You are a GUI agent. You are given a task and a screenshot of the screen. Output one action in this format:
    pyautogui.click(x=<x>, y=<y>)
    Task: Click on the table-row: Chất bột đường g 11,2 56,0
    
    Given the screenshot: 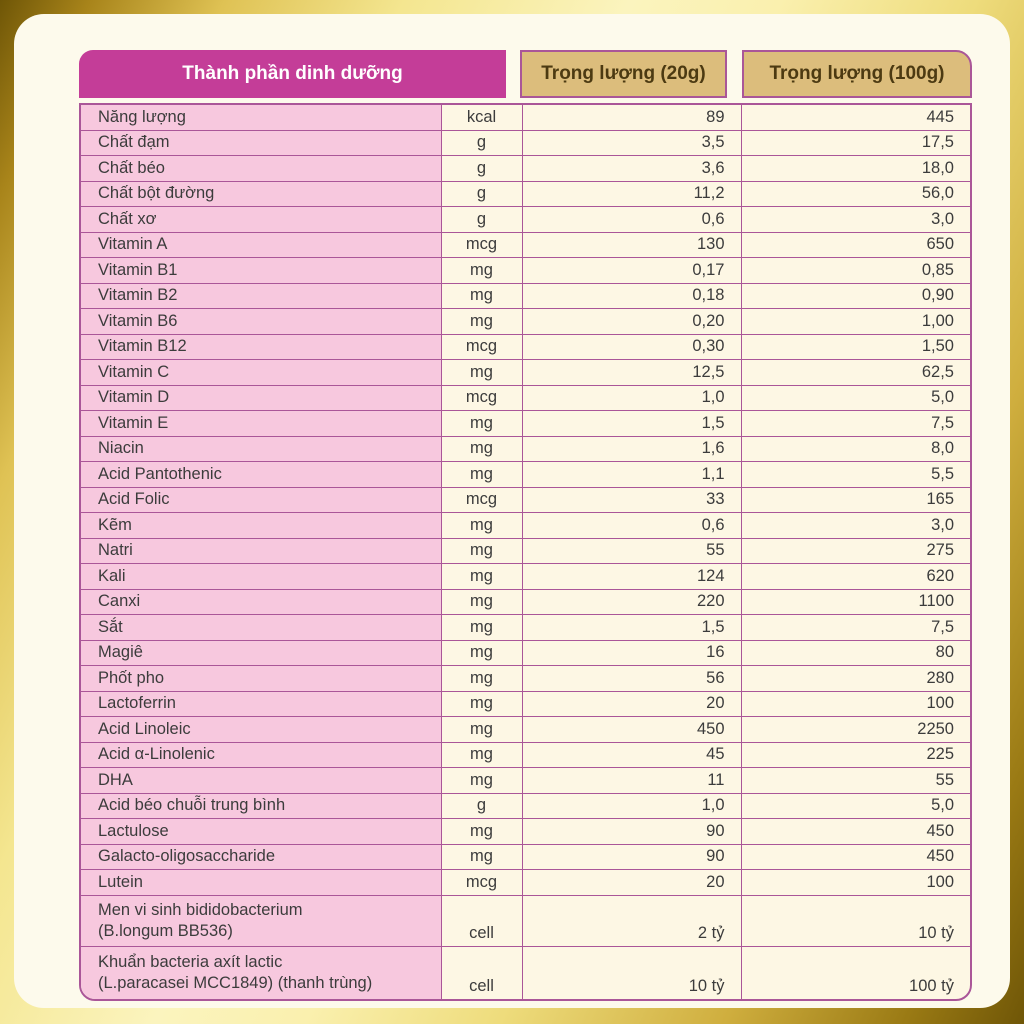 What is the action you would take?
    pyautogui.click(x=525, y=194)
    